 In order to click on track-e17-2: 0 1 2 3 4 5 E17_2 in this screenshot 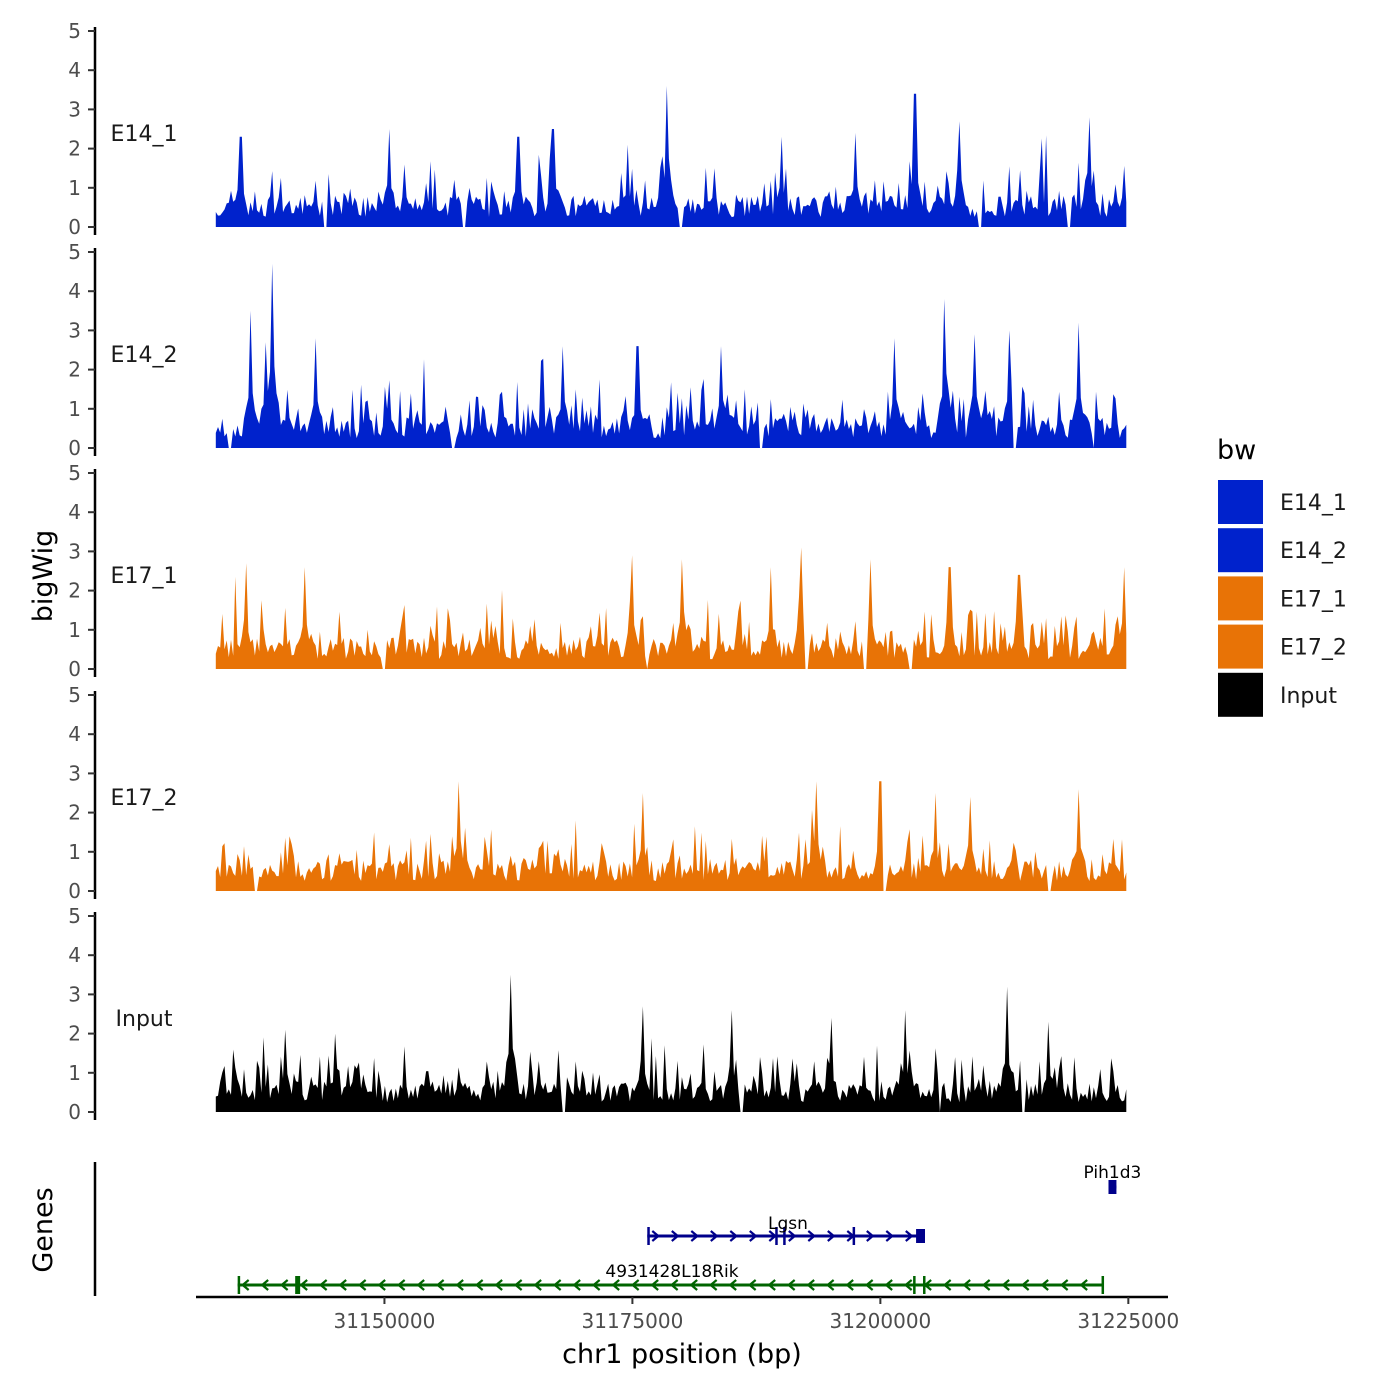, I will do `click(597, 793)`.